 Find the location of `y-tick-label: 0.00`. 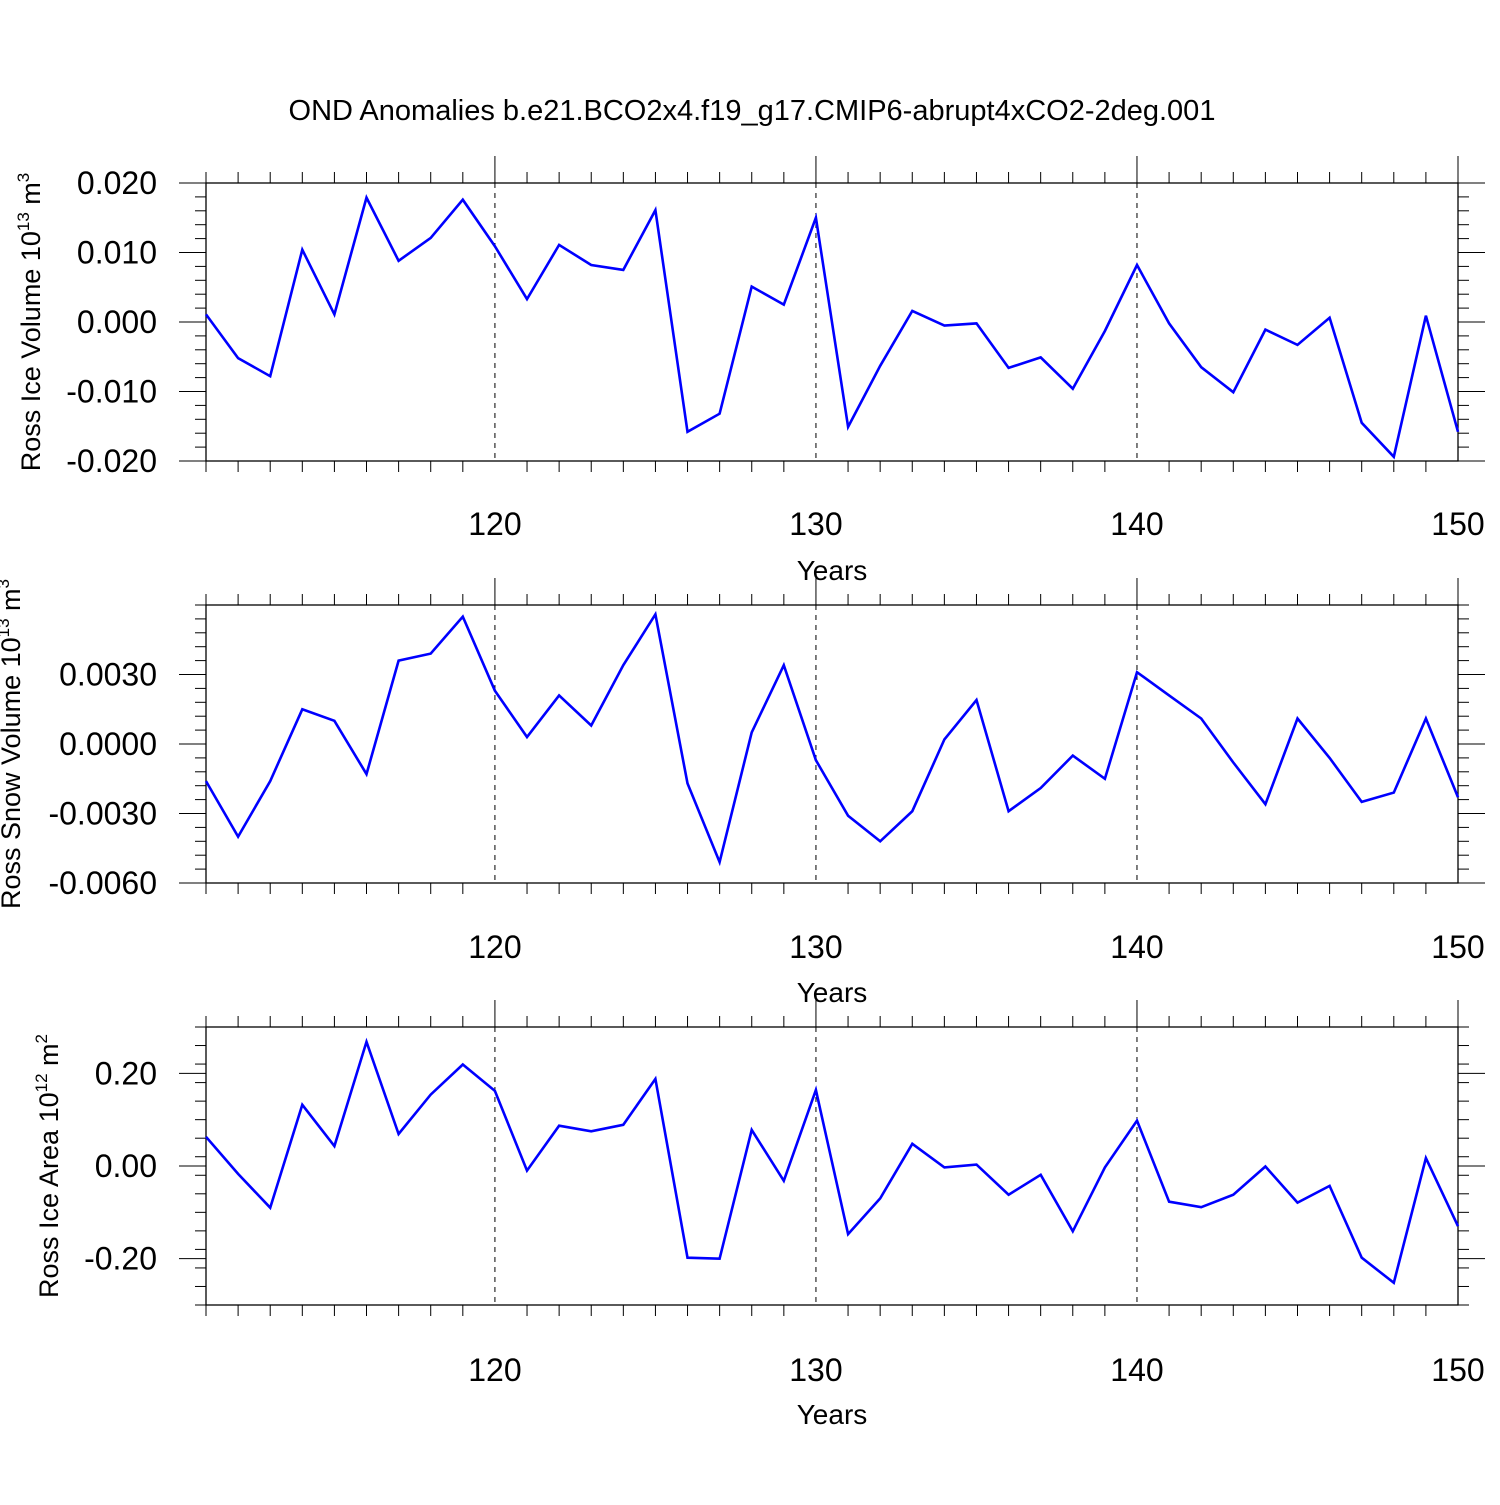

y-tick-label: 0.00 is located at coordinates (126, 1166).